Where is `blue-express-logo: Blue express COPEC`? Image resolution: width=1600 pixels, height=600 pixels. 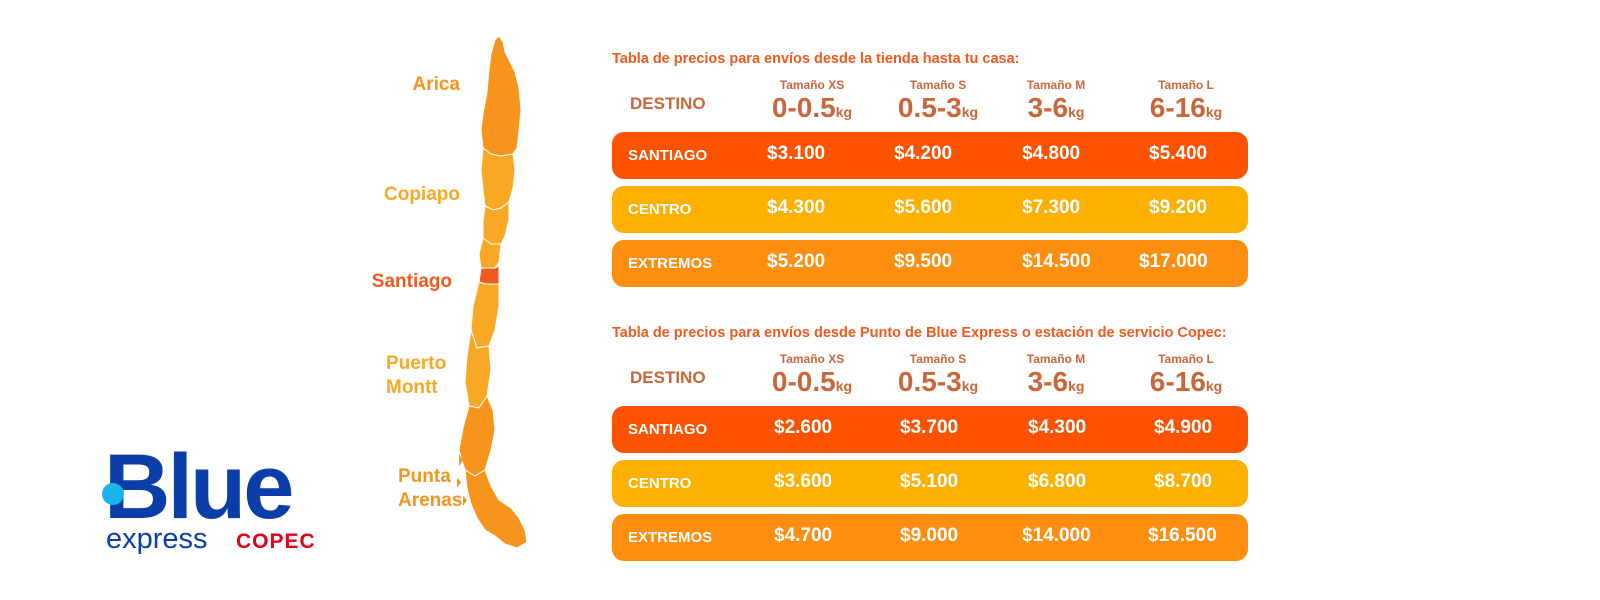
blue-express-logo: Blue express COPEC is located at coordinates (211, 501).